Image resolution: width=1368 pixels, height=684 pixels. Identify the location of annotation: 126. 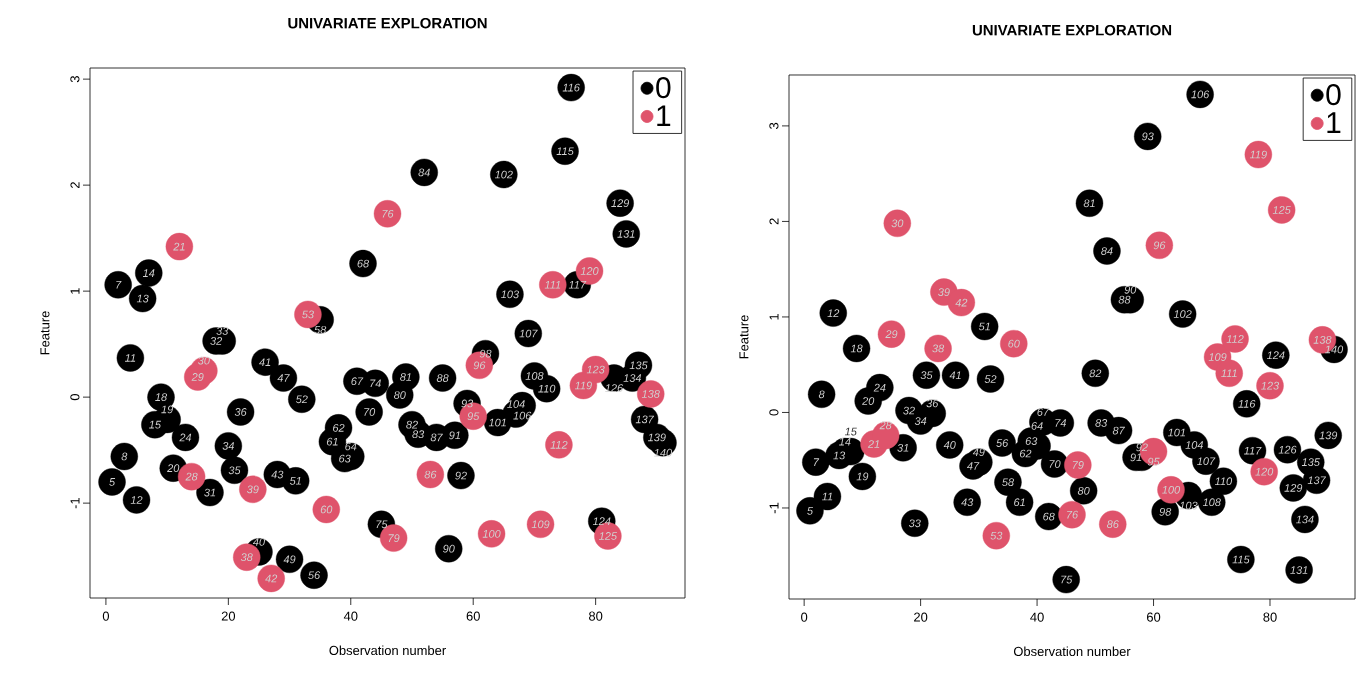
(614, 388).